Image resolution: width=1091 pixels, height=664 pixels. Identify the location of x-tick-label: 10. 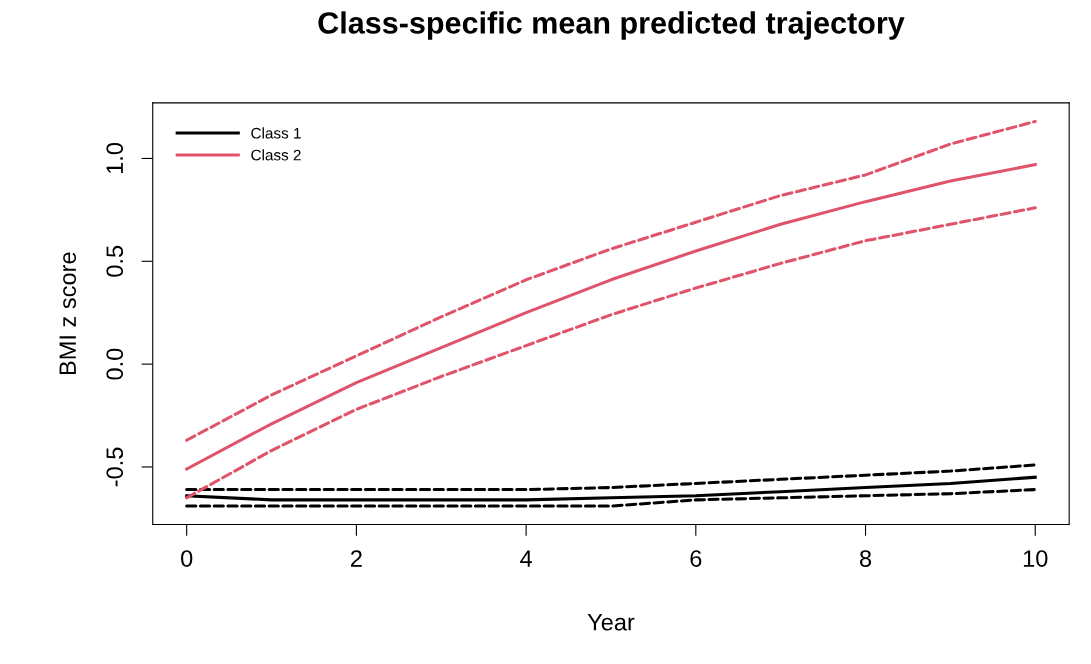
(1035, 558).